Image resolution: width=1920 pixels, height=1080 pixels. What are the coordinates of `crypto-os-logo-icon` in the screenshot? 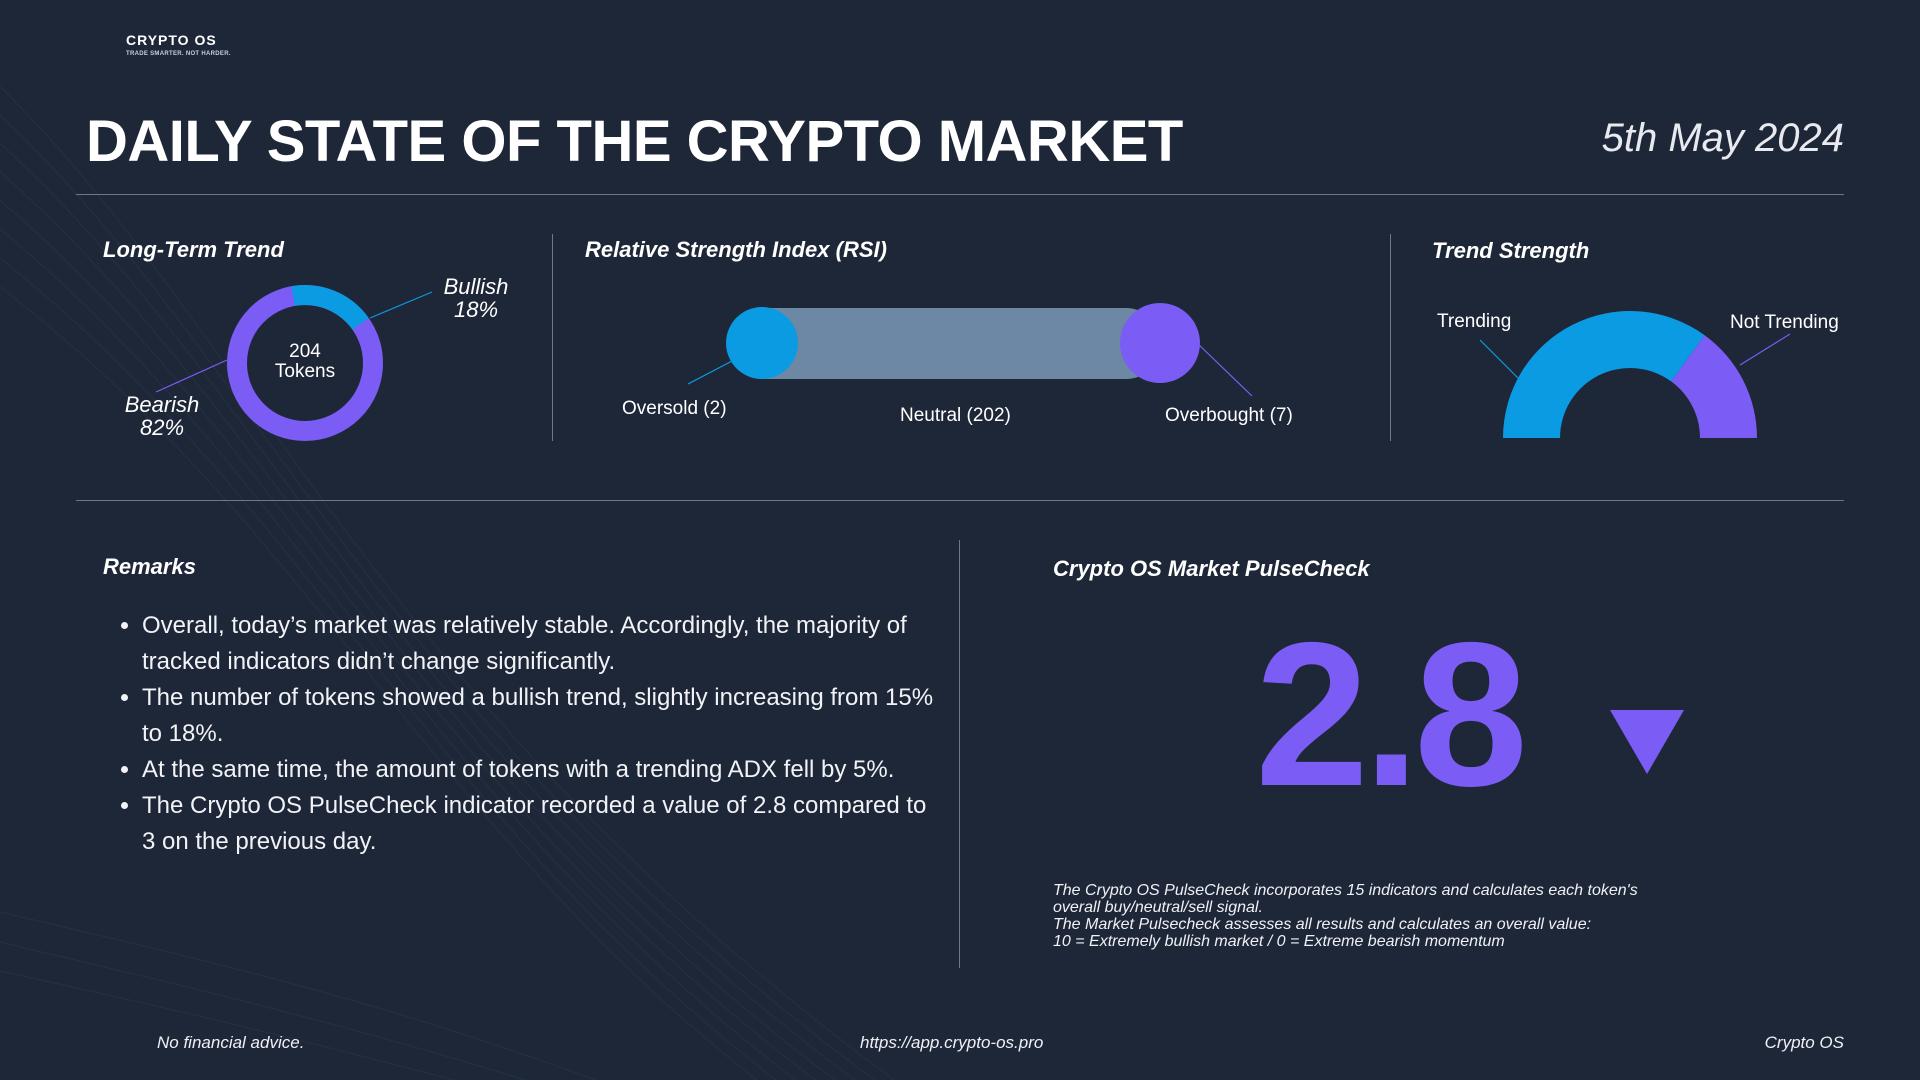 It's located at (96, 47).